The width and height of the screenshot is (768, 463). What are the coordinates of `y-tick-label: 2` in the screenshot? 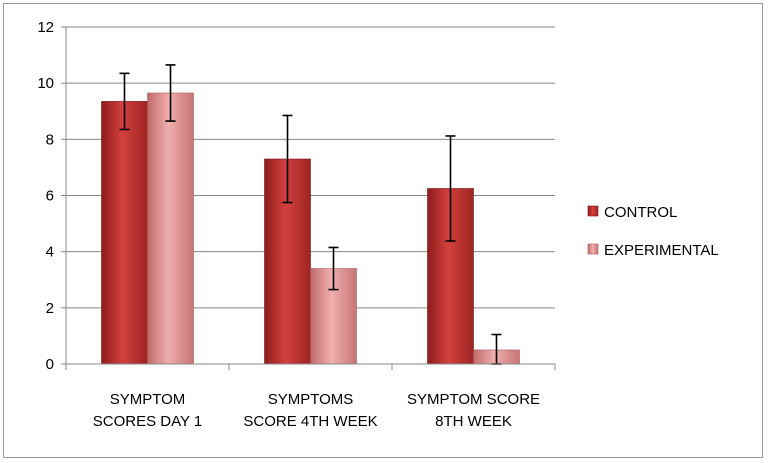 It's located at (50, 308).